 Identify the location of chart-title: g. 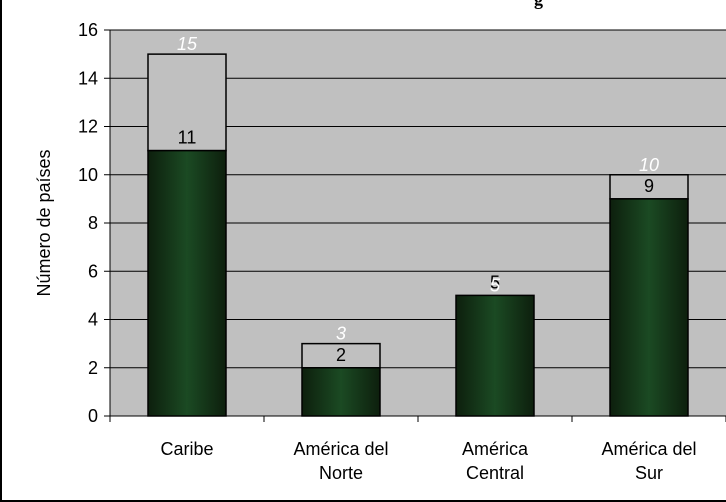
(630, 4).